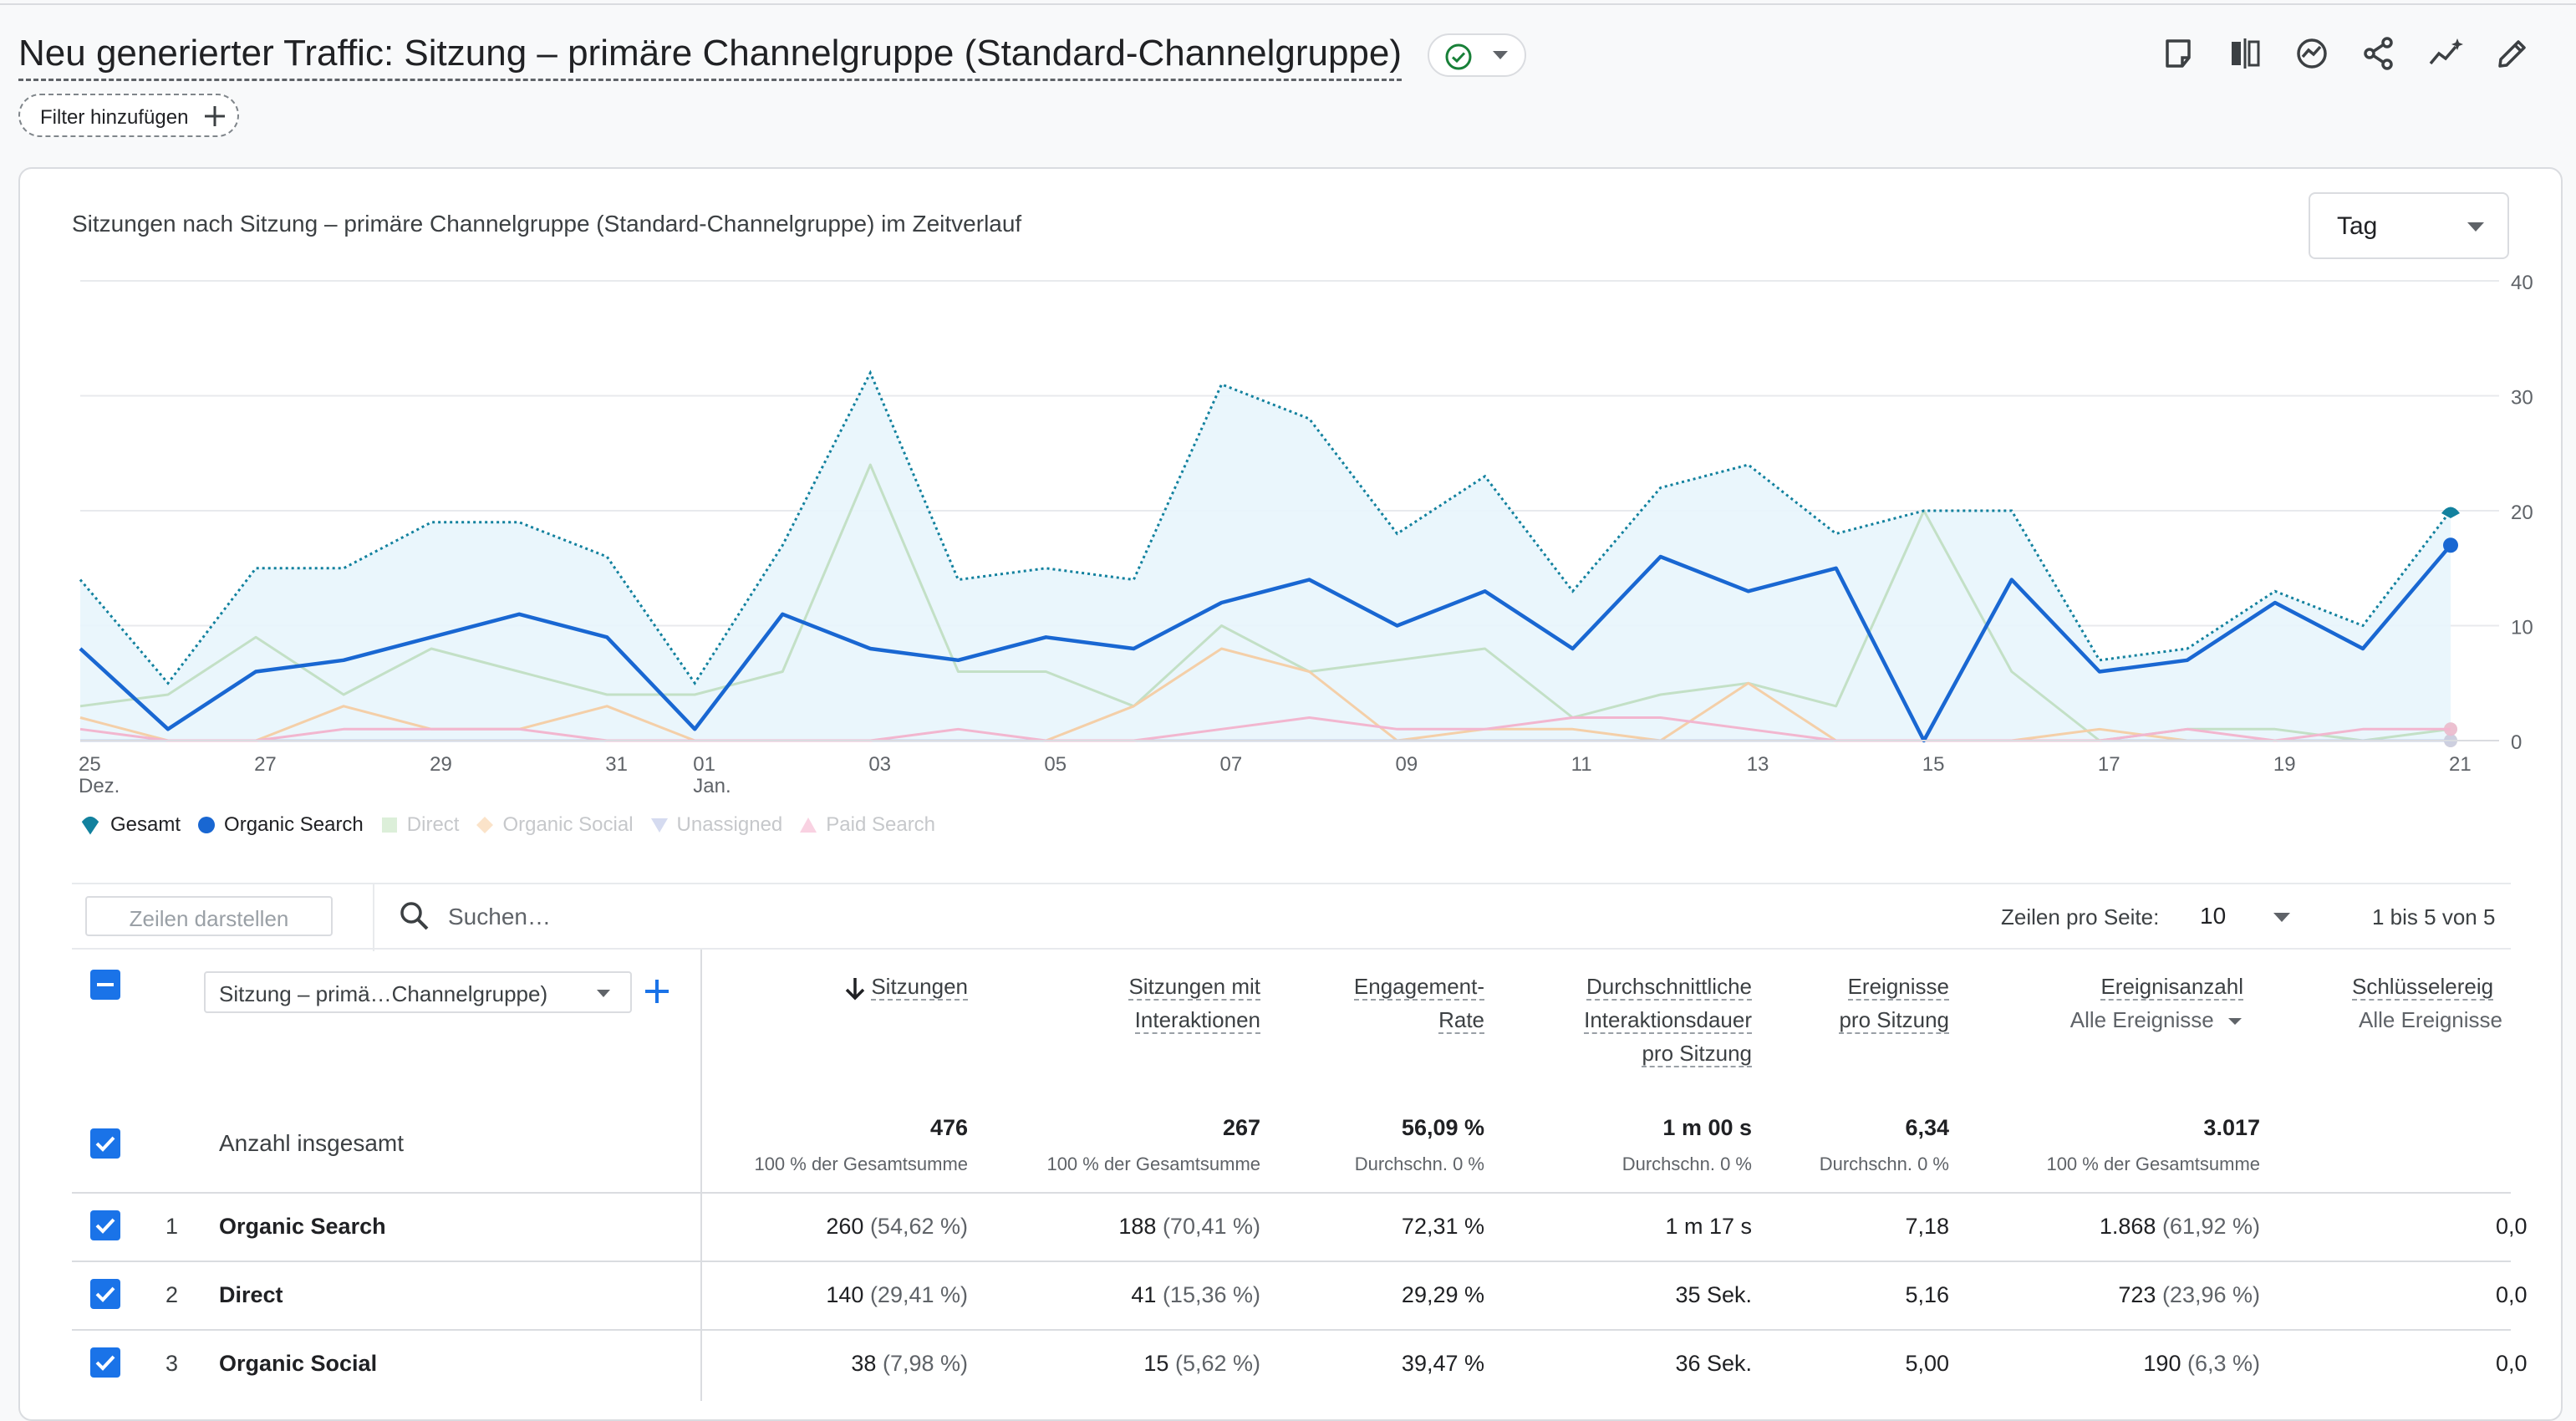  I want to click on trend-icon, so click(2446, 53).